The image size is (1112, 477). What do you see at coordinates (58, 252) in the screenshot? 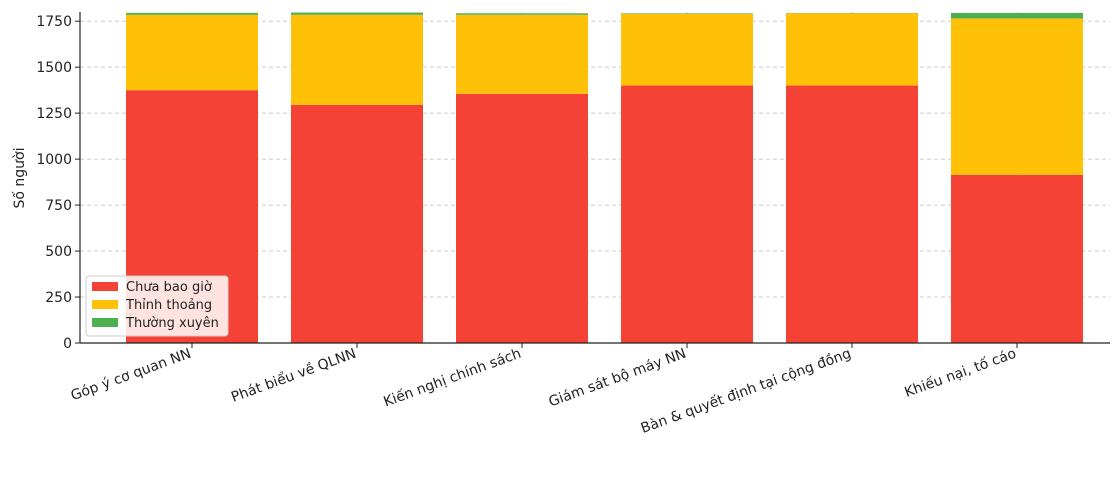
I see `y-tick-label: 500` at bounding box center [58, 252].